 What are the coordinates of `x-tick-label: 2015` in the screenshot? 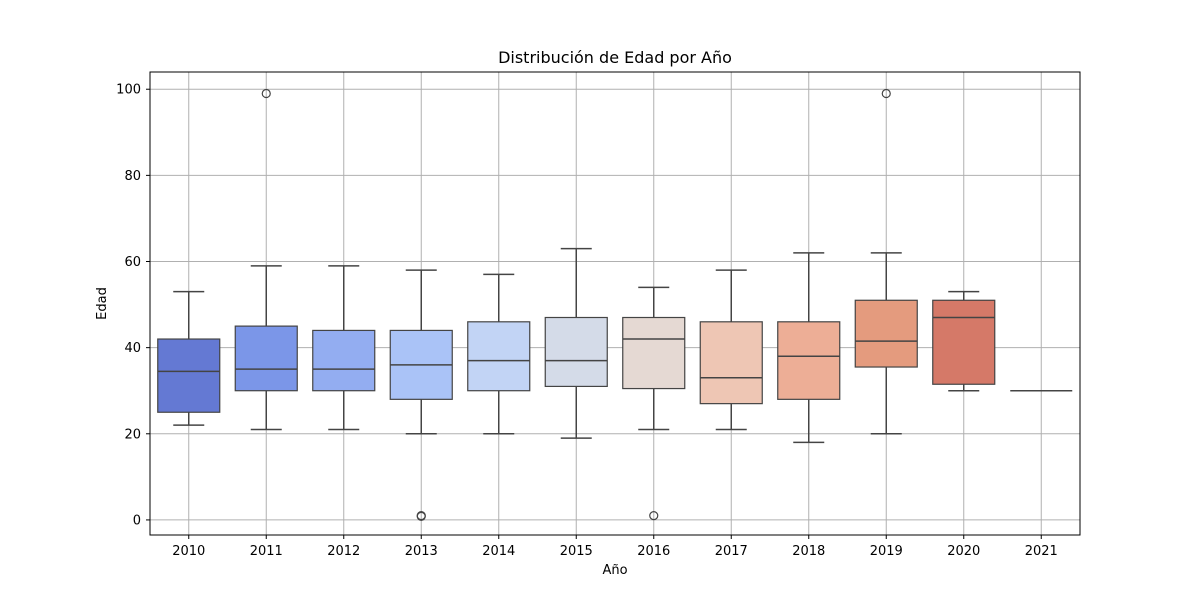 It's located at (576, 551).